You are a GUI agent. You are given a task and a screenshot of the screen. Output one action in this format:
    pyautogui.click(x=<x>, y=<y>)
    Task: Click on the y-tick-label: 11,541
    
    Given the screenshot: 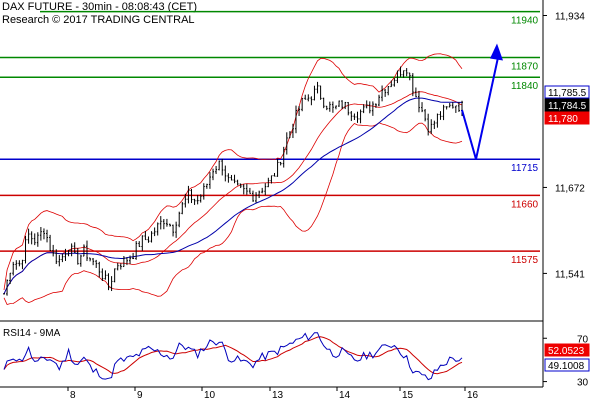 What is the action you would take?
    pyautogui.click(x=570, y=274)
    